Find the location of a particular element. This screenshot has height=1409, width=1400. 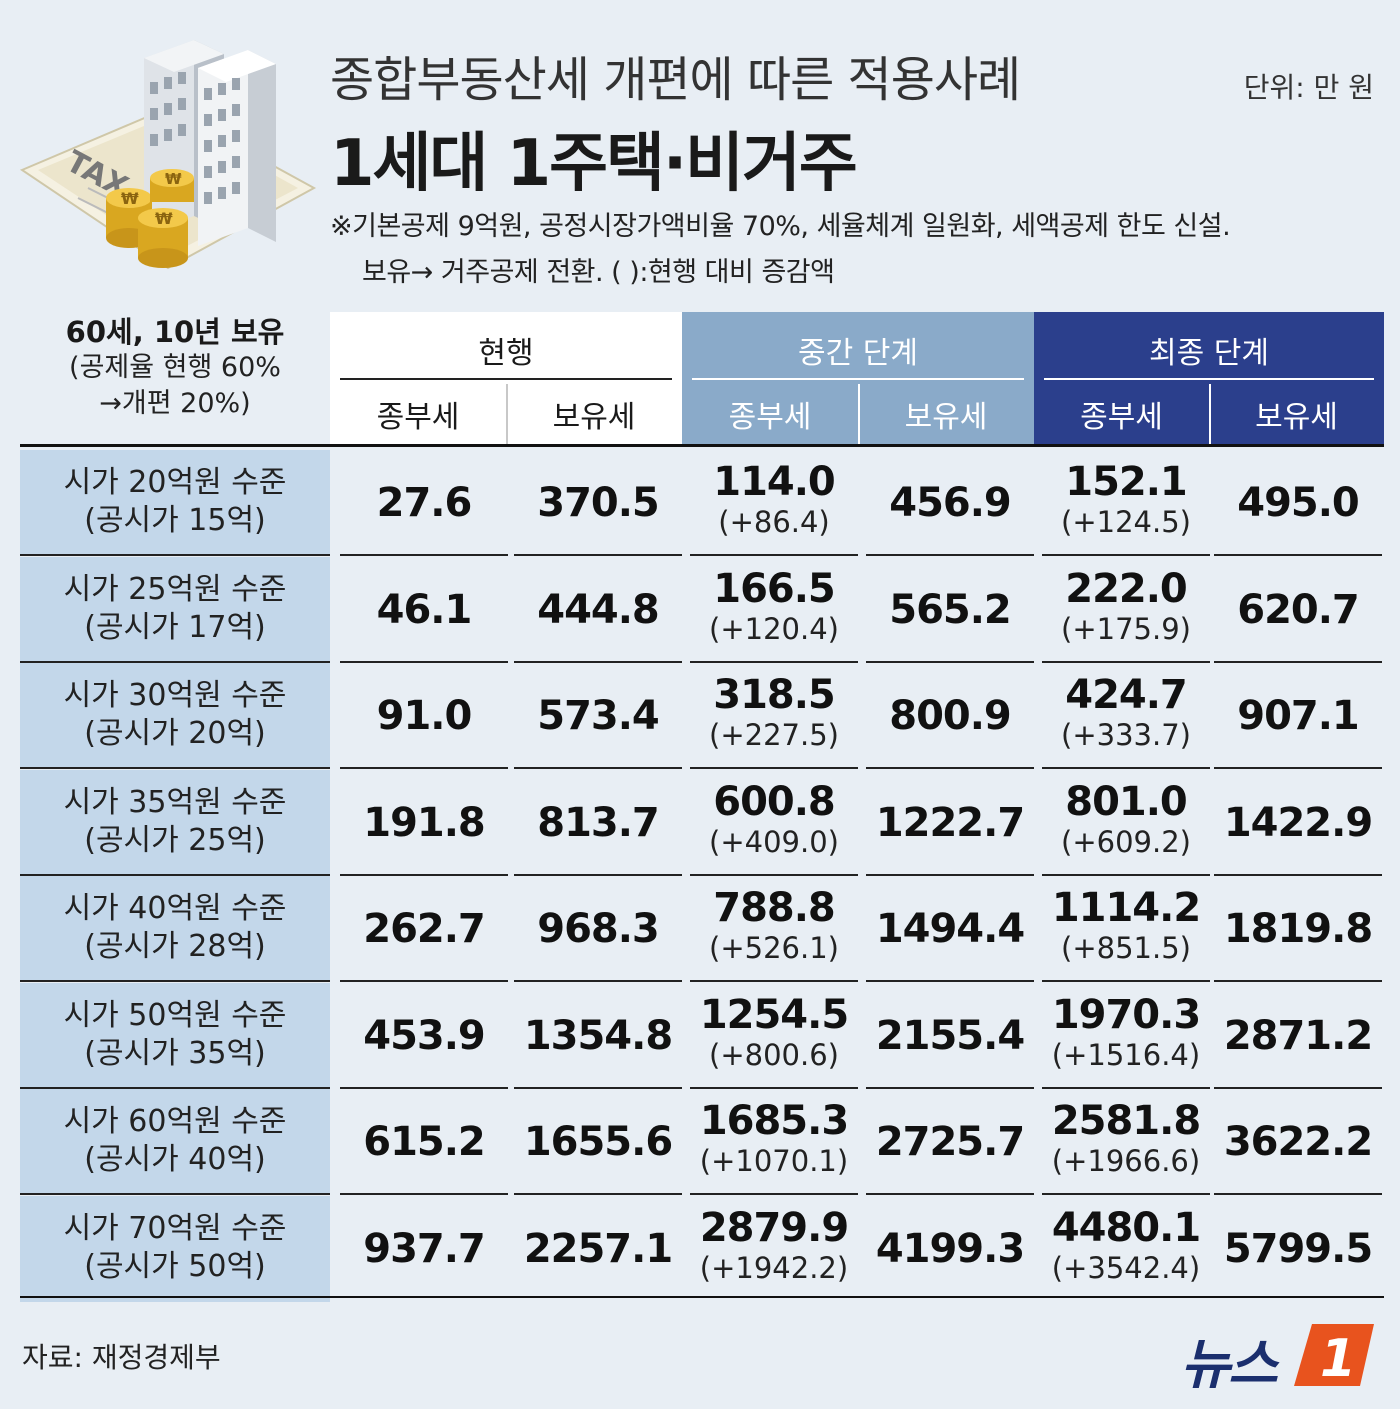

cell-value: 222.0 is located at coordinates (1126, 588).